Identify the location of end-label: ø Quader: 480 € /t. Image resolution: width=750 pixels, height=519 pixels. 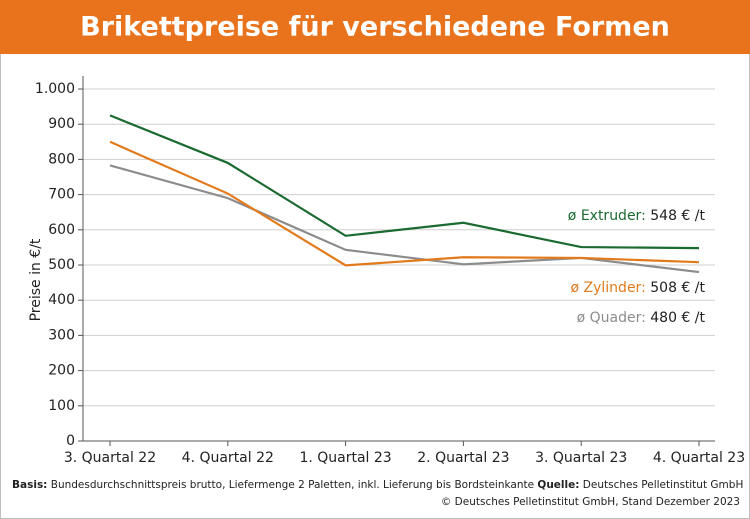
(641, 318).